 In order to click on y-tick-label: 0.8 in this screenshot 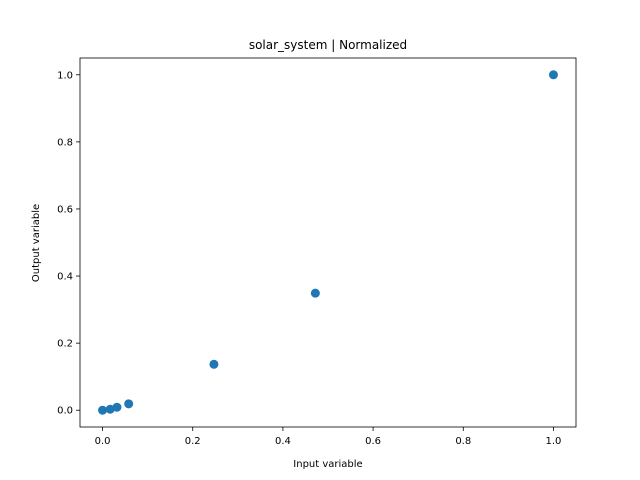, I will do `click(65, 142)`.